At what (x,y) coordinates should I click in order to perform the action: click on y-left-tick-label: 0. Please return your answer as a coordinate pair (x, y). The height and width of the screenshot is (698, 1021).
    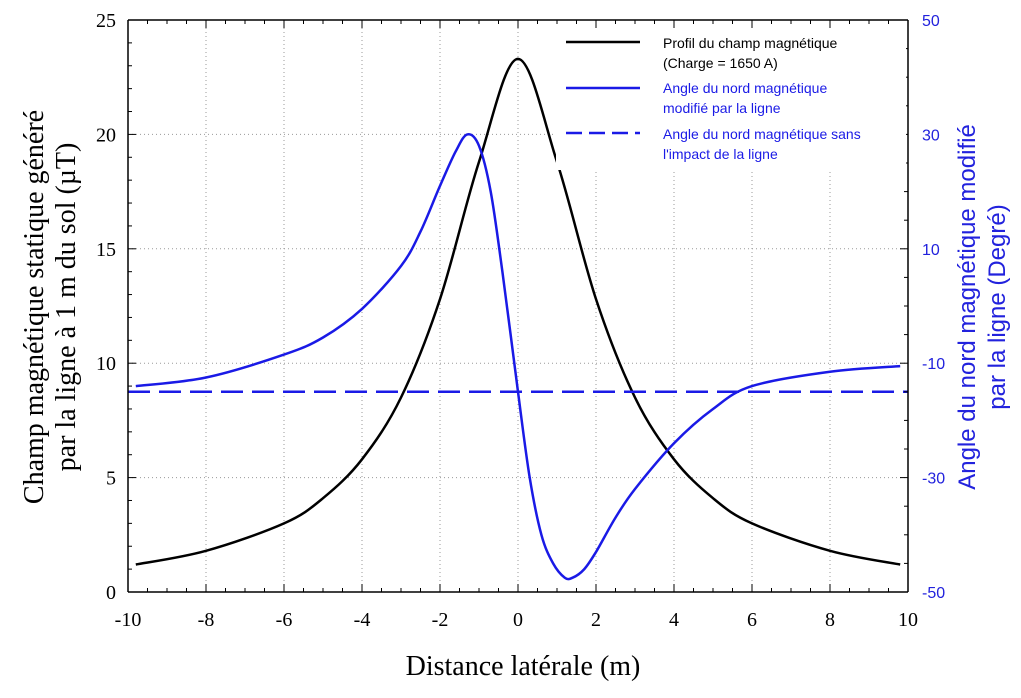
    Looking at the image, I should click on (111, 593).